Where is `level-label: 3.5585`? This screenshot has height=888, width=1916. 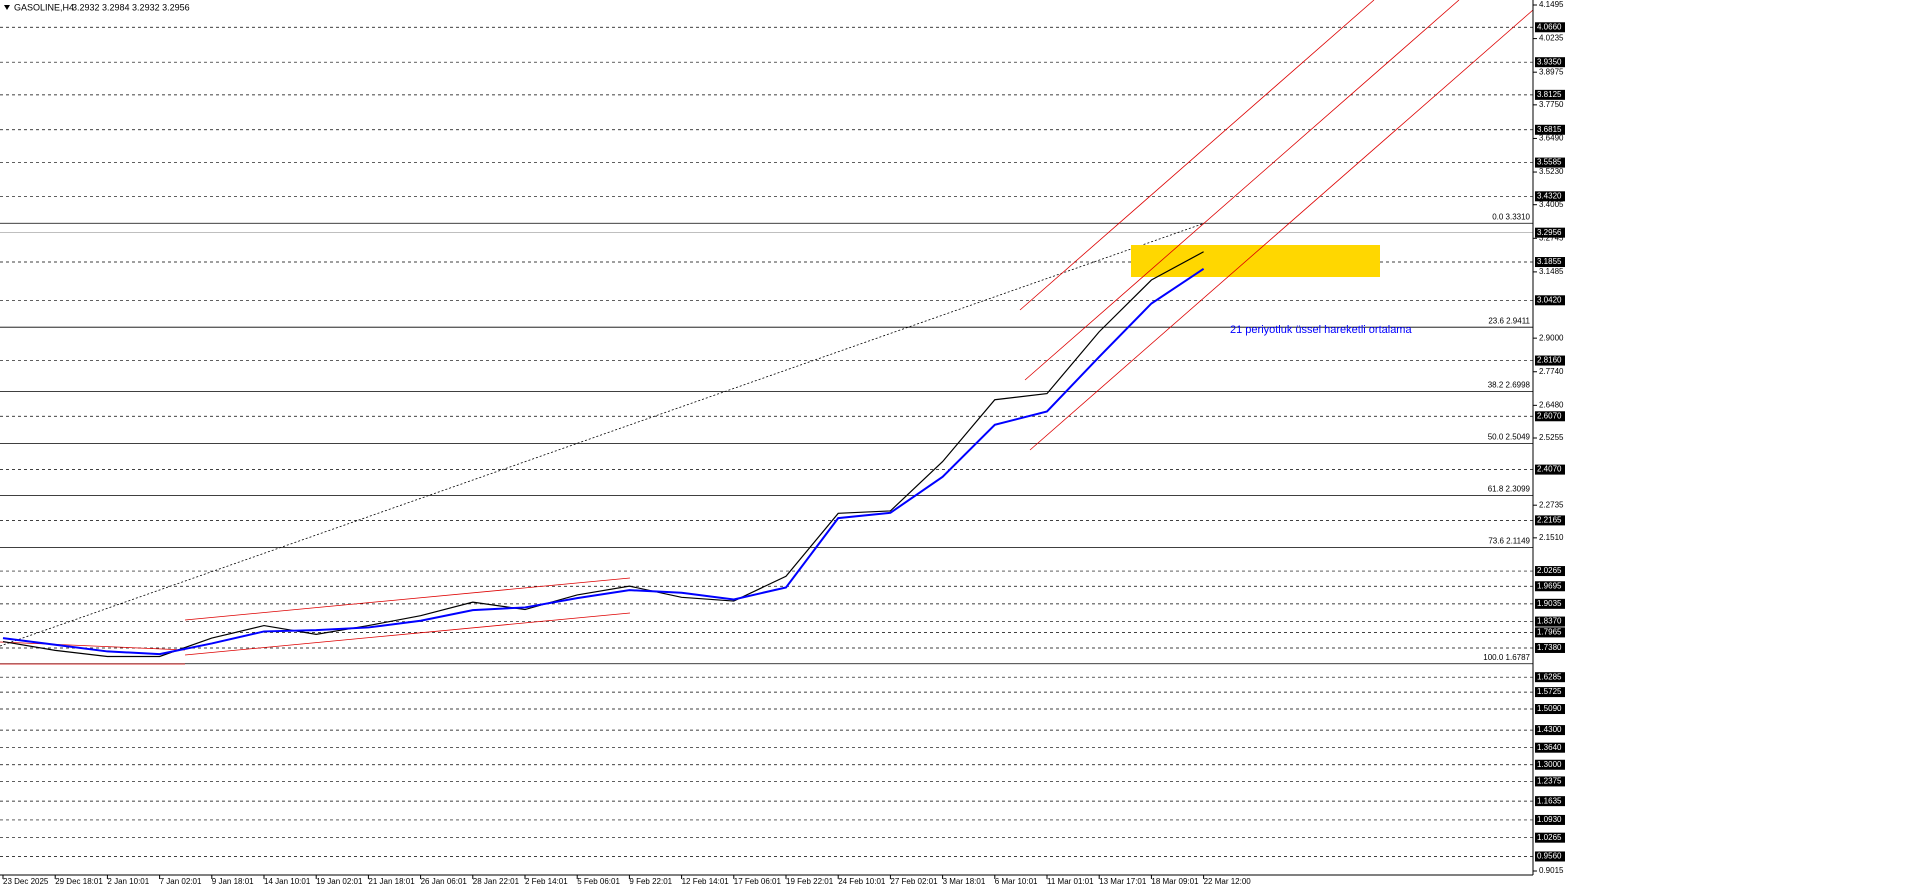
level-label: 3.5585 is located at coordinates (1549, 162).